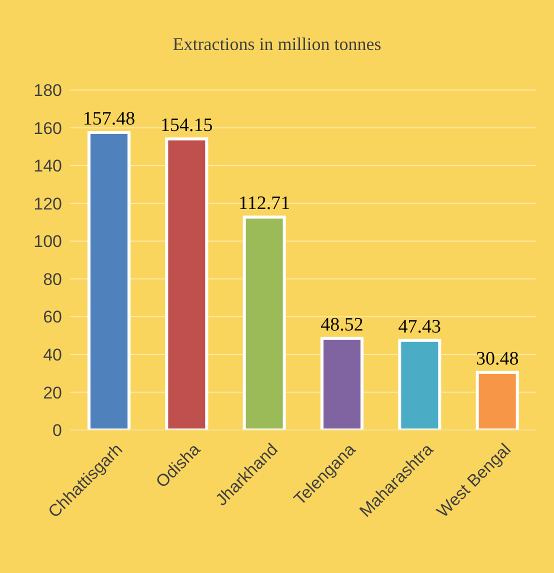 Image resolution: width=554 pixels, height=573 pixels. I want to click on y-tick-label: 60, so click(52, 317).